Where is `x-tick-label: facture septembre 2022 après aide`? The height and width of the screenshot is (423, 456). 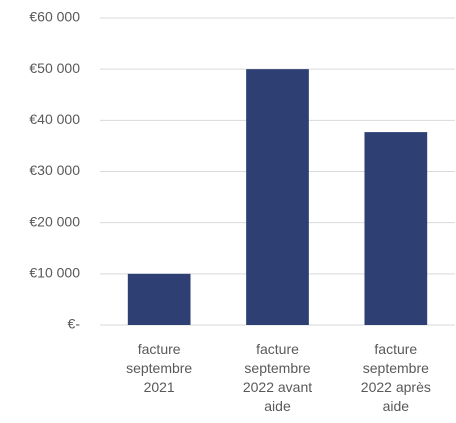 x-tick-label: facture septembre 2022 après aide is located at coordinates (395, 377).